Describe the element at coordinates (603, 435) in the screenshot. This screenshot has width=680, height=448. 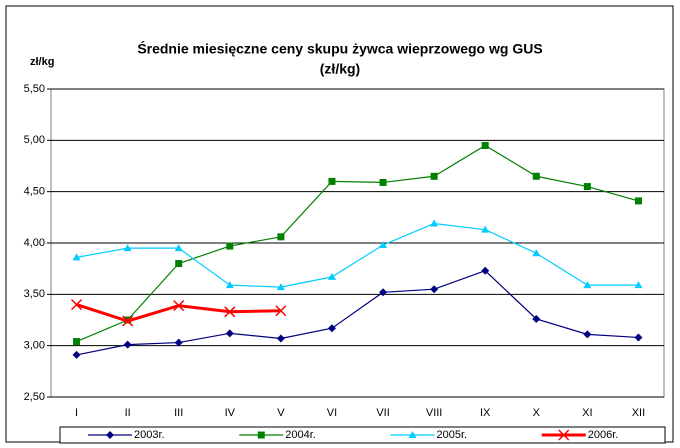
I see `legend-label: 2006r.` at that location.